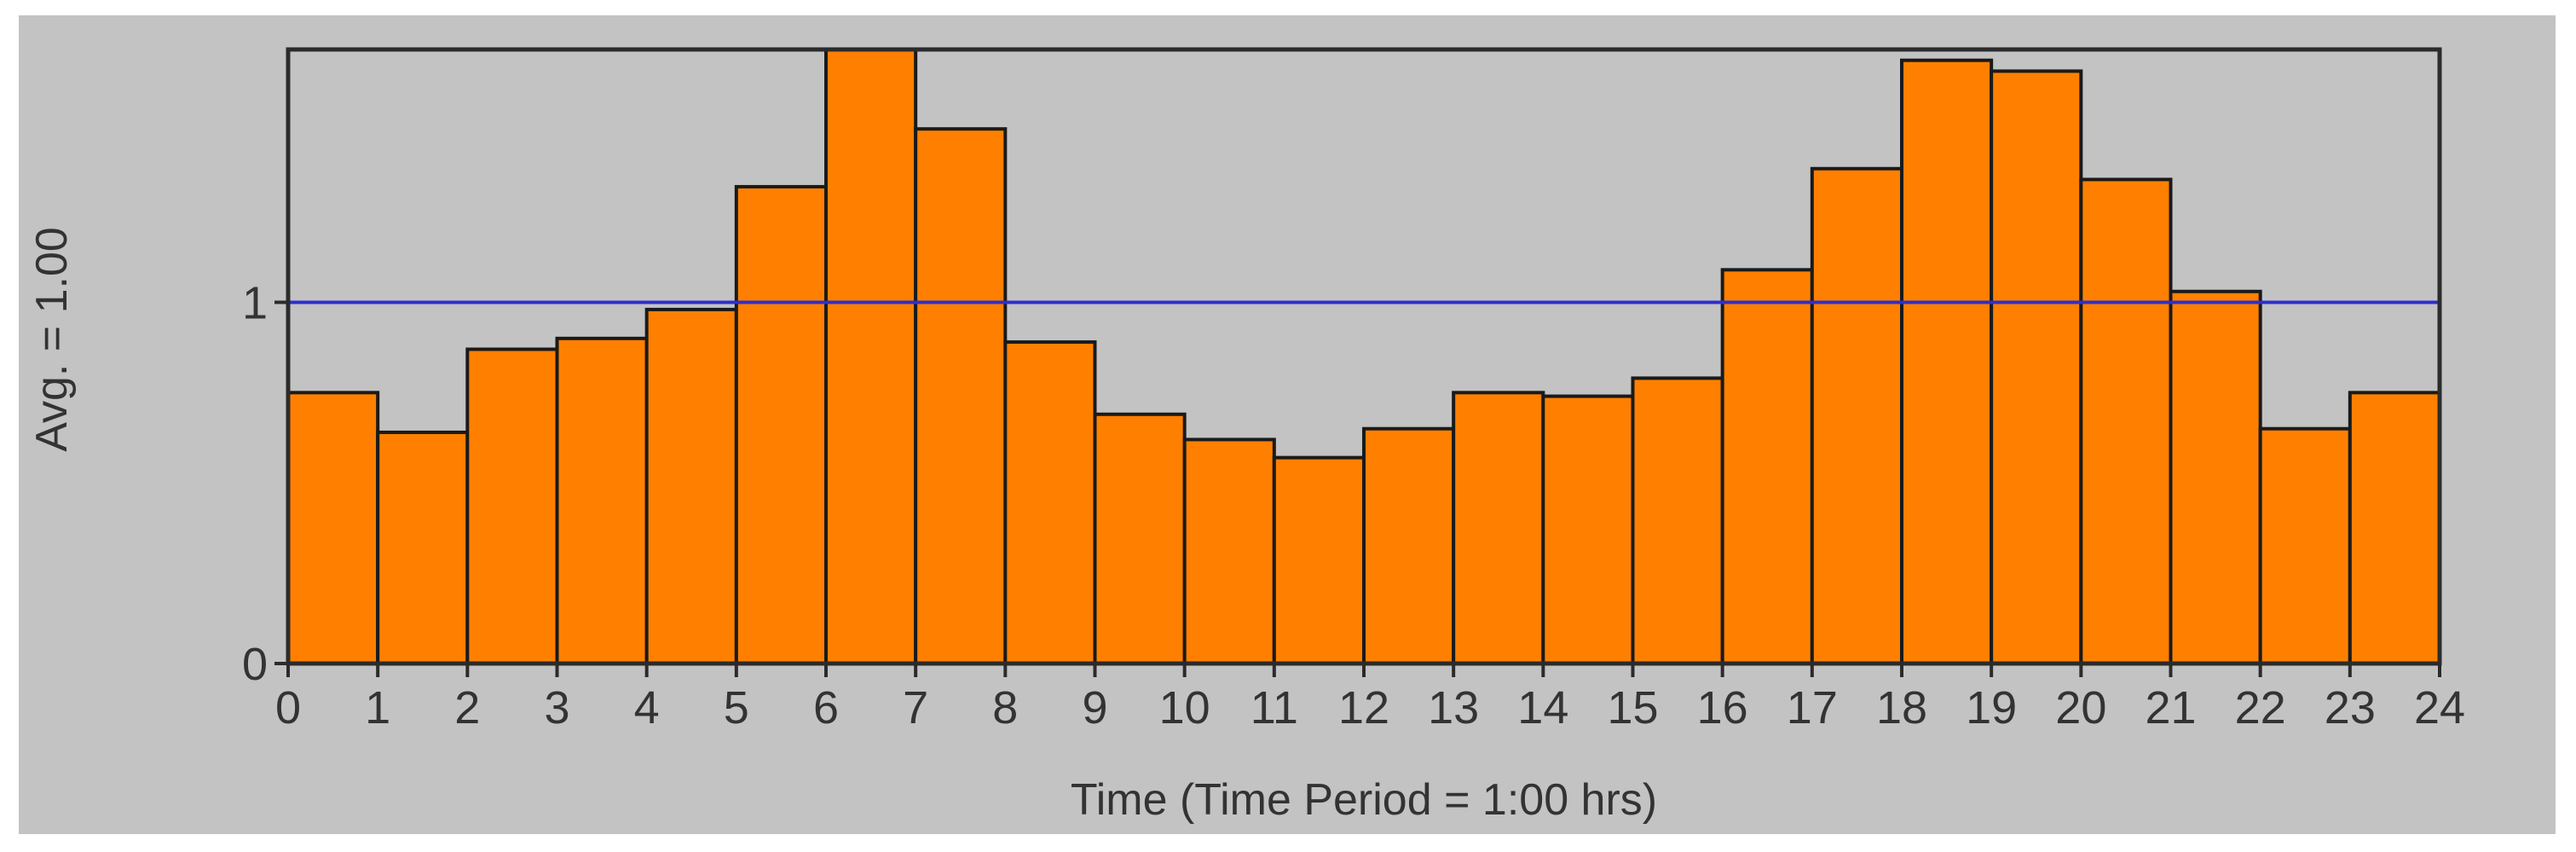  I want to click on x-tick-label: 15, so click(1632, 707).